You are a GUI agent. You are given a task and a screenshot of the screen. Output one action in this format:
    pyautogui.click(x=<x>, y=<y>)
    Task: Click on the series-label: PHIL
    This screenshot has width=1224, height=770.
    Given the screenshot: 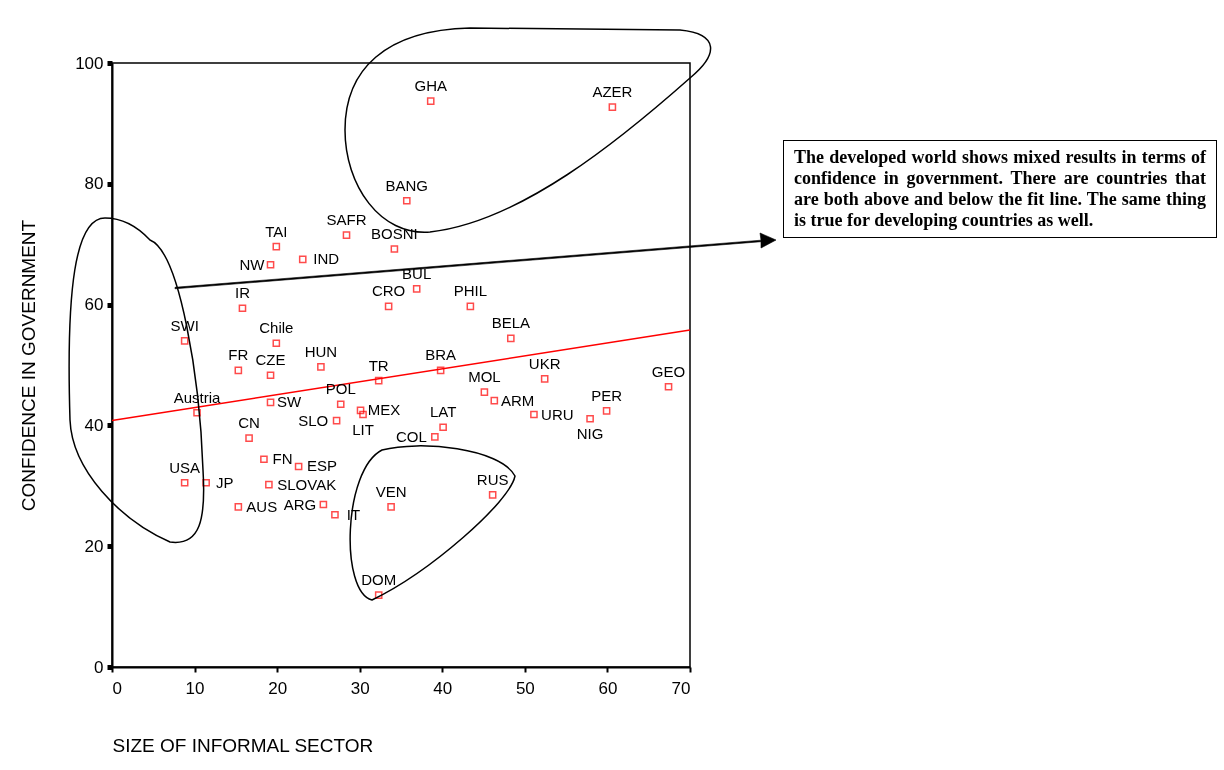 What is the action you would take?
    pyautogui.click(x=470, y=291)
    